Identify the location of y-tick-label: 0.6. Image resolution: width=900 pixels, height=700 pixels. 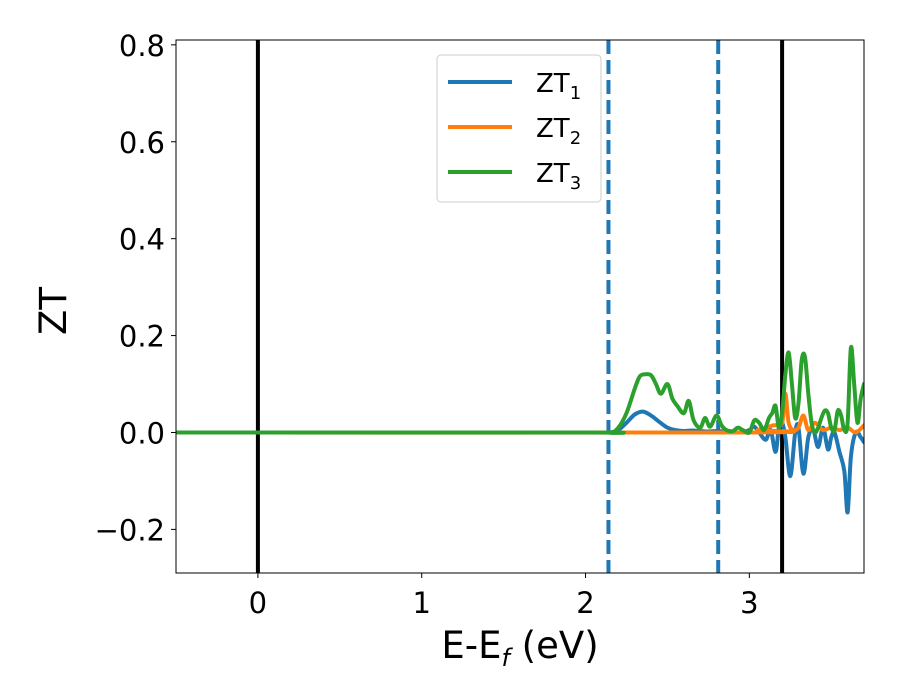
(142, 143).